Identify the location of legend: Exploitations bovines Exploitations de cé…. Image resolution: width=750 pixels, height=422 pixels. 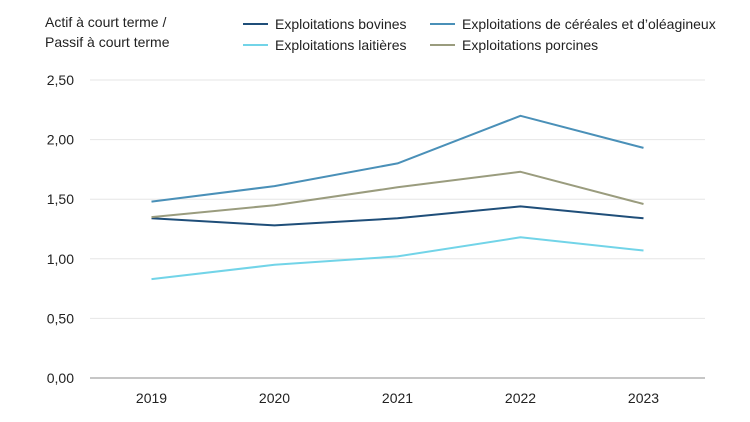
(479, 34).